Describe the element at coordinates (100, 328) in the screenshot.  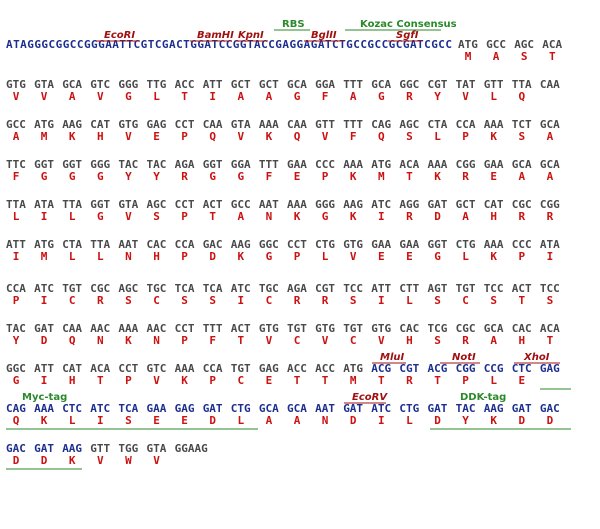
I see `codon: AAC` at that location.